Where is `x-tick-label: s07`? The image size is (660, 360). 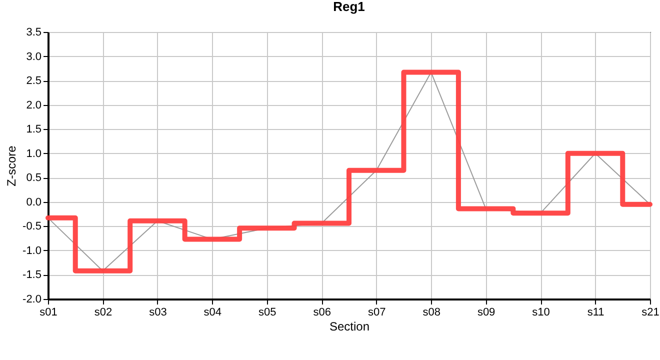 x-tick-label: s07 is located at coordinates (377, 312).